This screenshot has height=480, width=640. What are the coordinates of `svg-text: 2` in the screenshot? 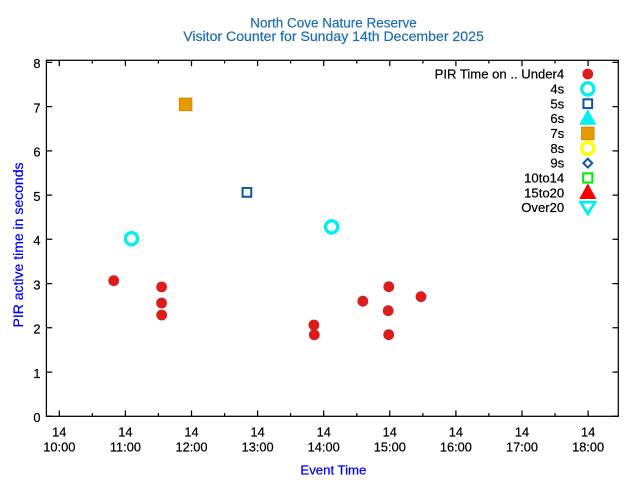 It's located at (36, 329).